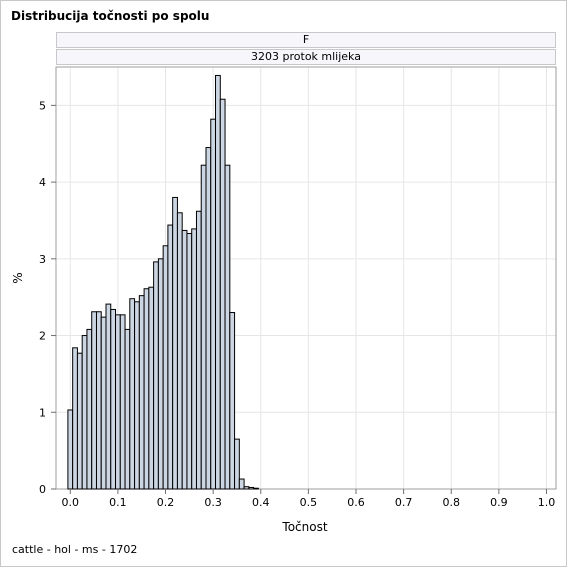 The width and height of the screenshot is (567, 567). I want to click on footnote: cattle - hol - ms - 1702, so click(75, 549).